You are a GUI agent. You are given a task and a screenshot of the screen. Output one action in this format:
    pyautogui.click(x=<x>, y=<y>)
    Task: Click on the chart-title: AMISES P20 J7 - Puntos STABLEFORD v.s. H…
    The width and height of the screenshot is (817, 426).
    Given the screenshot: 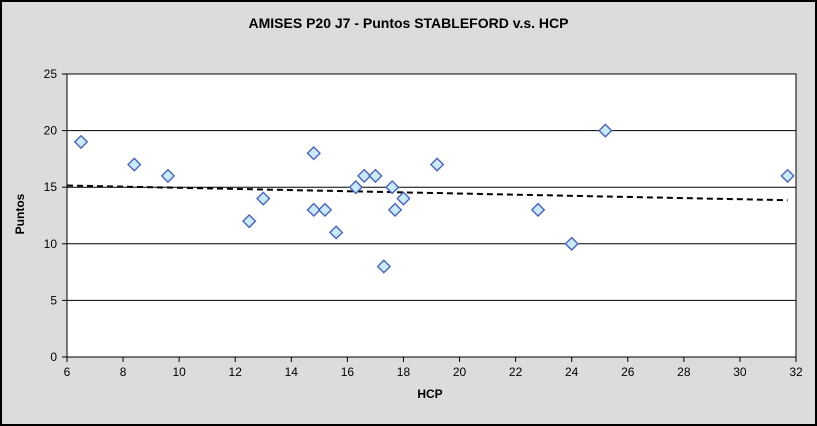 What is the action you would take?
    pyautogui.click(x=408, y=23)
    